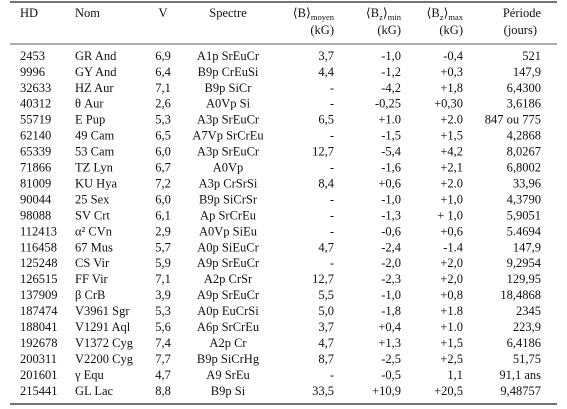  I want to click on table-cell: 147,9, so click(527, 247).